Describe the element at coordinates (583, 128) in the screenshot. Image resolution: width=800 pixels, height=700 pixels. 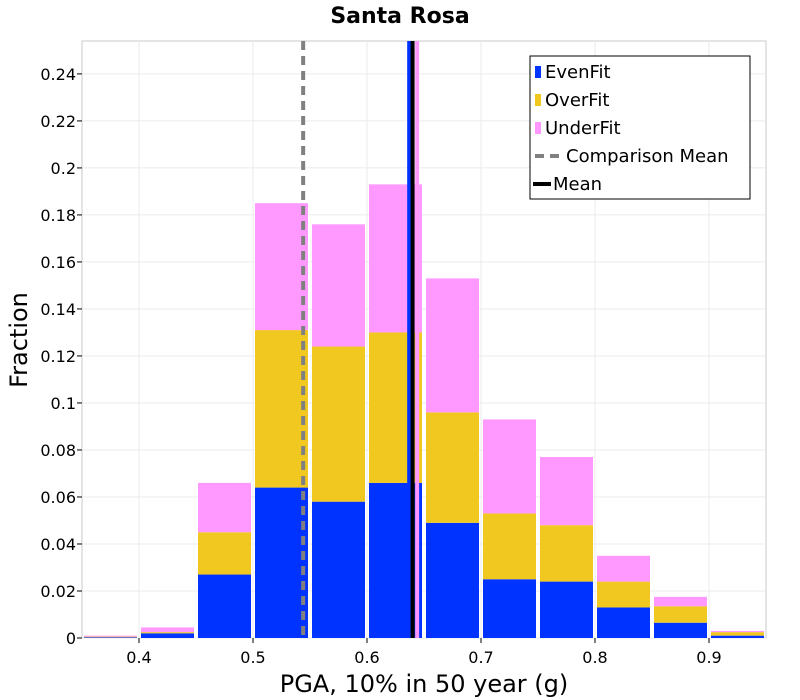
I see `legend-label: UnderFit` at that location.